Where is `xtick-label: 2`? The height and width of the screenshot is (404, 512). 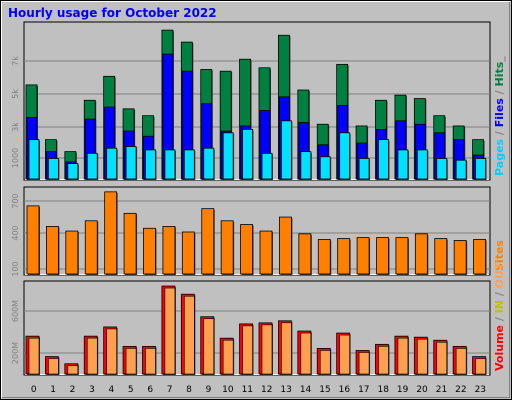 xtick-label: 2 is located at coordinates (73, 390).